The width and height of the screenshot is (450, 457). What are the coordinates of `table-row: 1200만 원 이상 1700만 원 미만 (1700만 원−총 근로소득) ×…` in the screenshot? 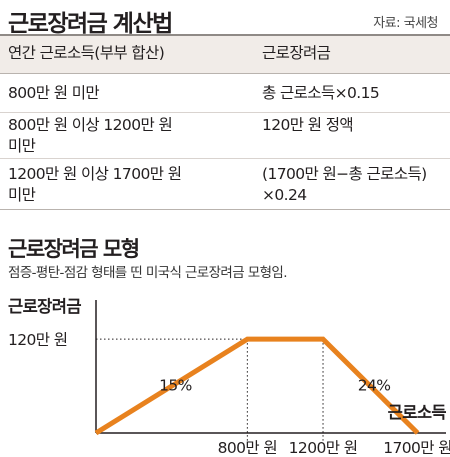 It's located at (225, 184).